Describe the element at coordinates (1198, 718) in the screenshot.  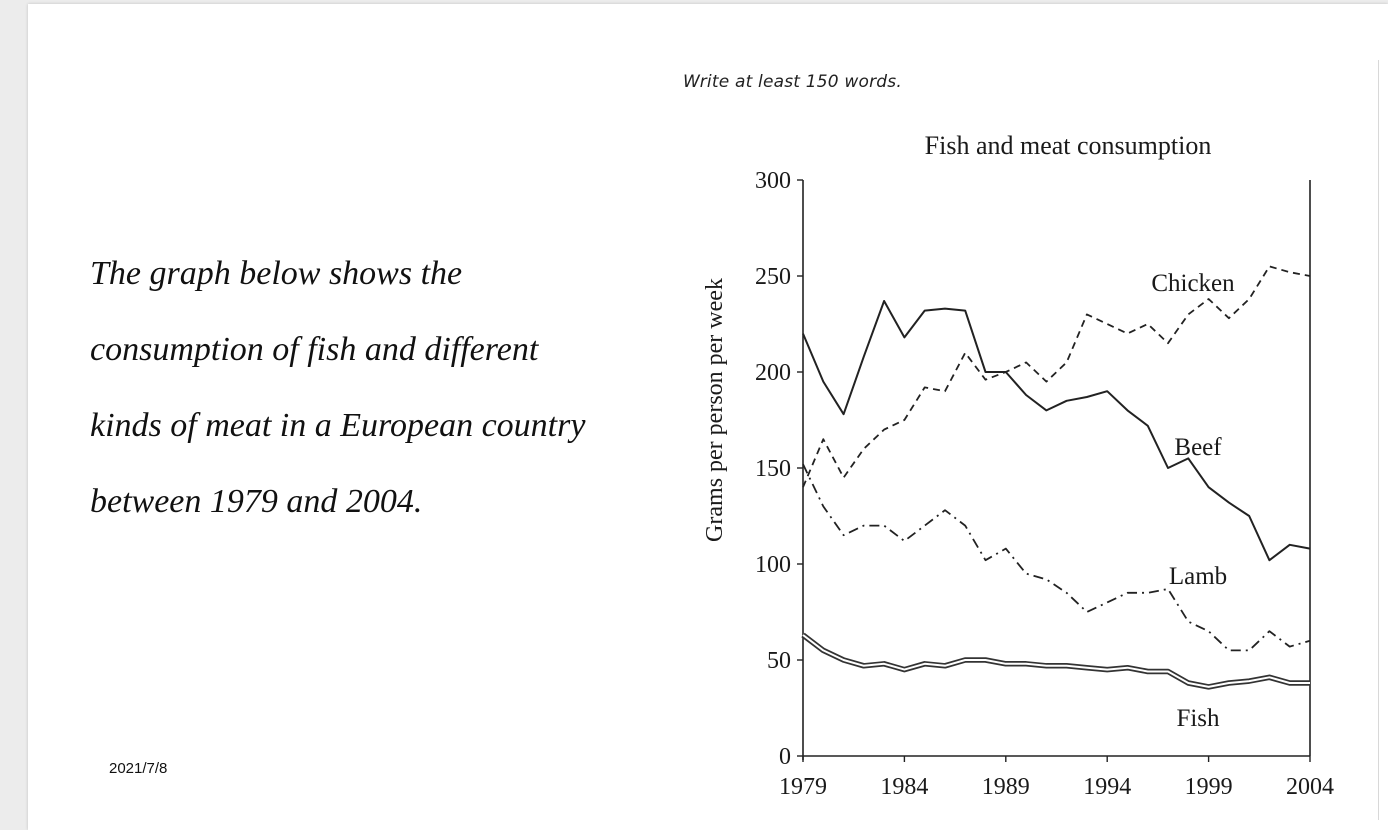
I see `fish-series-label: Fish` at that location.